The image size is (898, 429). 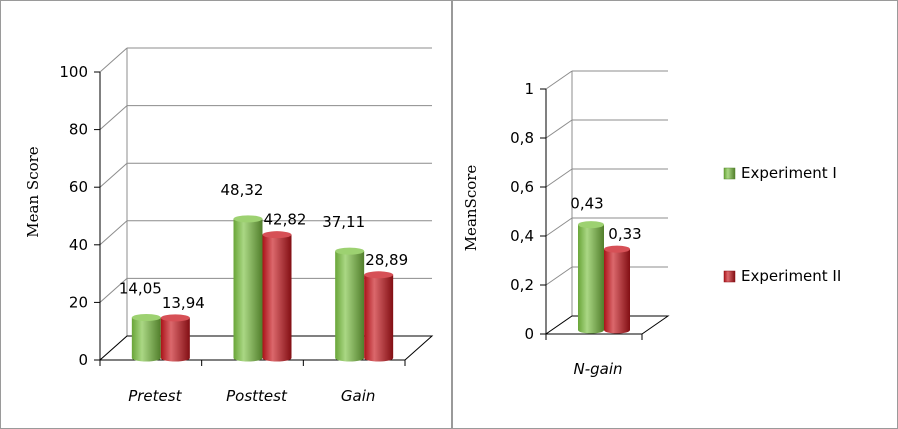 What do you see at coordinates (791, 276) in the screenshot?
I see `legend-label: Experiment II` at bounding box center [791, 276].